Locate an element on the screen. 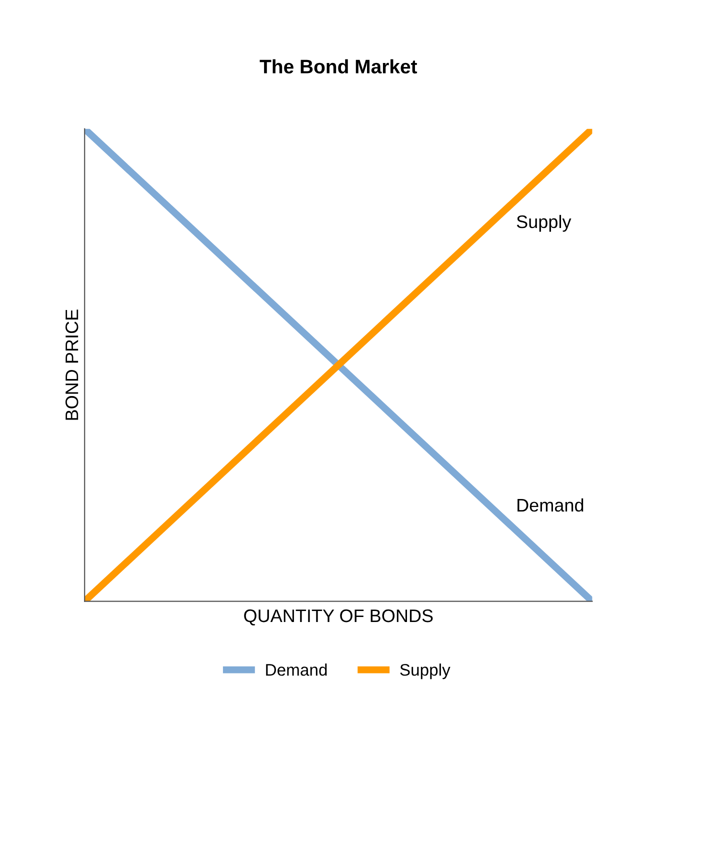  legend-label: Demand is located at coordinates (296, 670).